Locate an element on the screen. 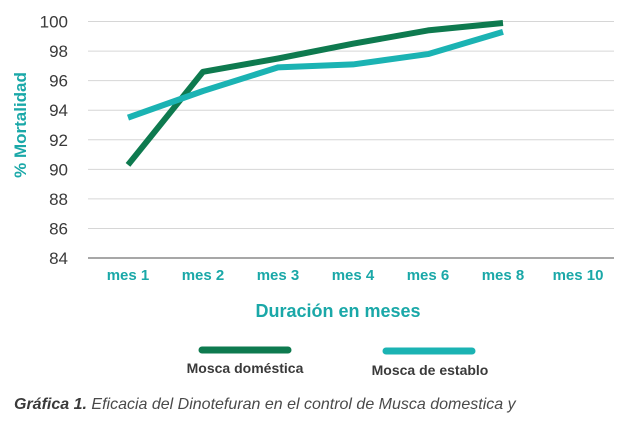 The height and width of the screenshot is (433, 634). y-tick-label: 98 is located at coordinates (58, 51).